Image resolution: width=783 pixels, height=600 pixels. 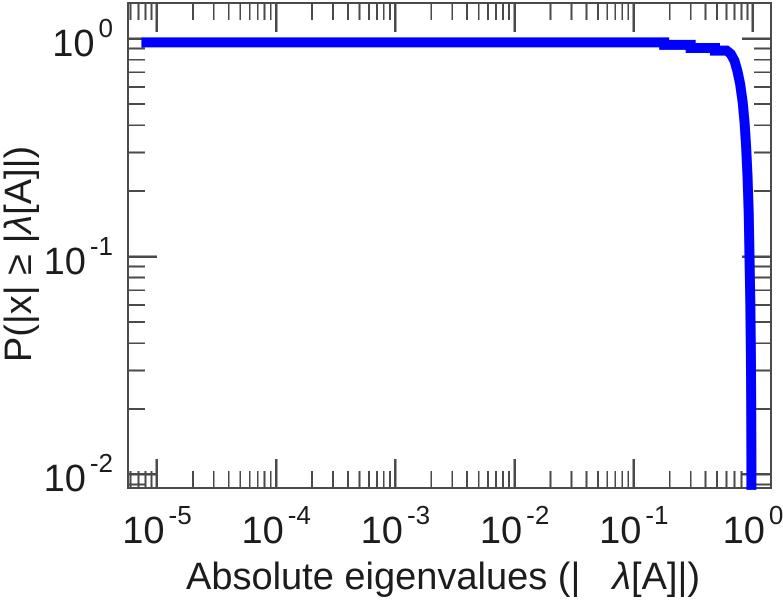 What do you see at coordinates (299, 515) in the screenshot?
I see `tick-label-exponent: -4` at bounding box center [299, 515].